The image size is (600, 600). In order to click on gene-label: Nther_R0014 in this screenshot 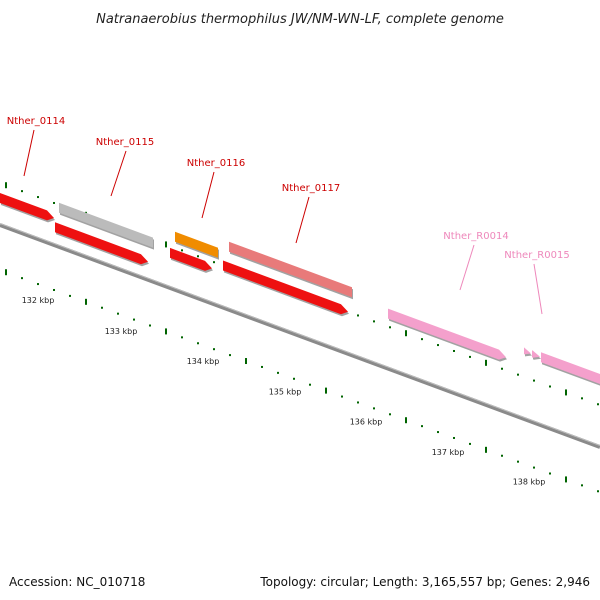, I will do `click(475, 236)`.